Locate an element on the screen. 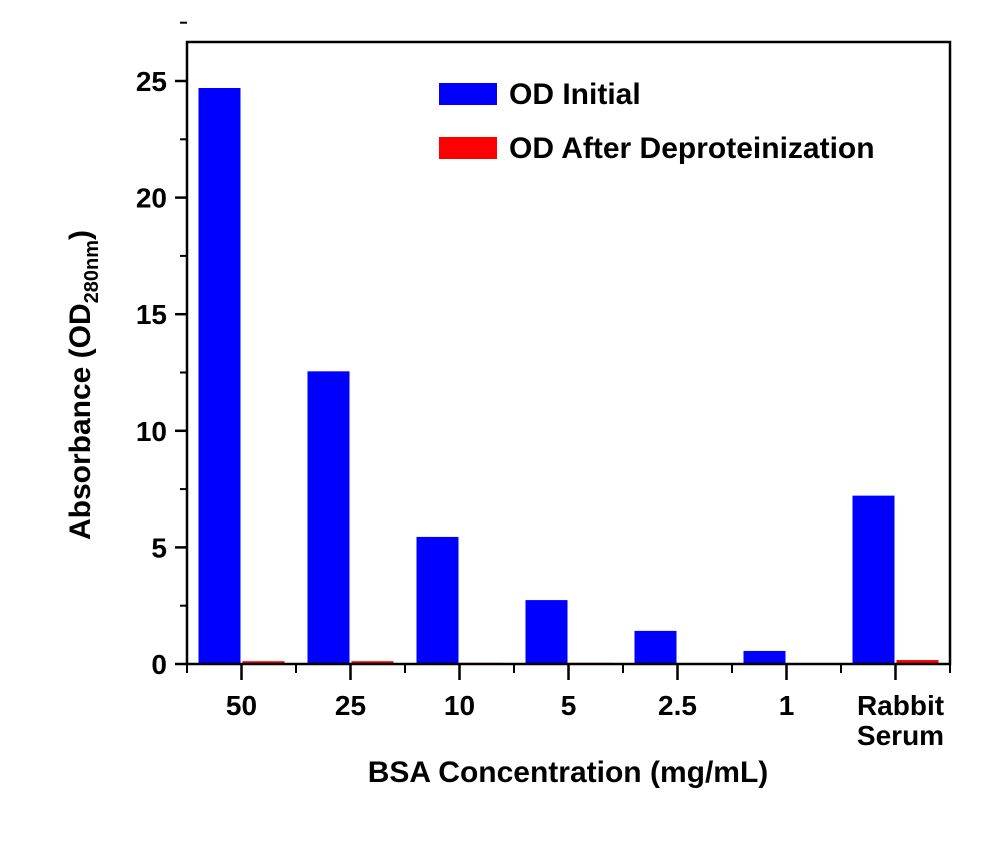  x-tick-label: 25 is located at coordinates (350, 705).